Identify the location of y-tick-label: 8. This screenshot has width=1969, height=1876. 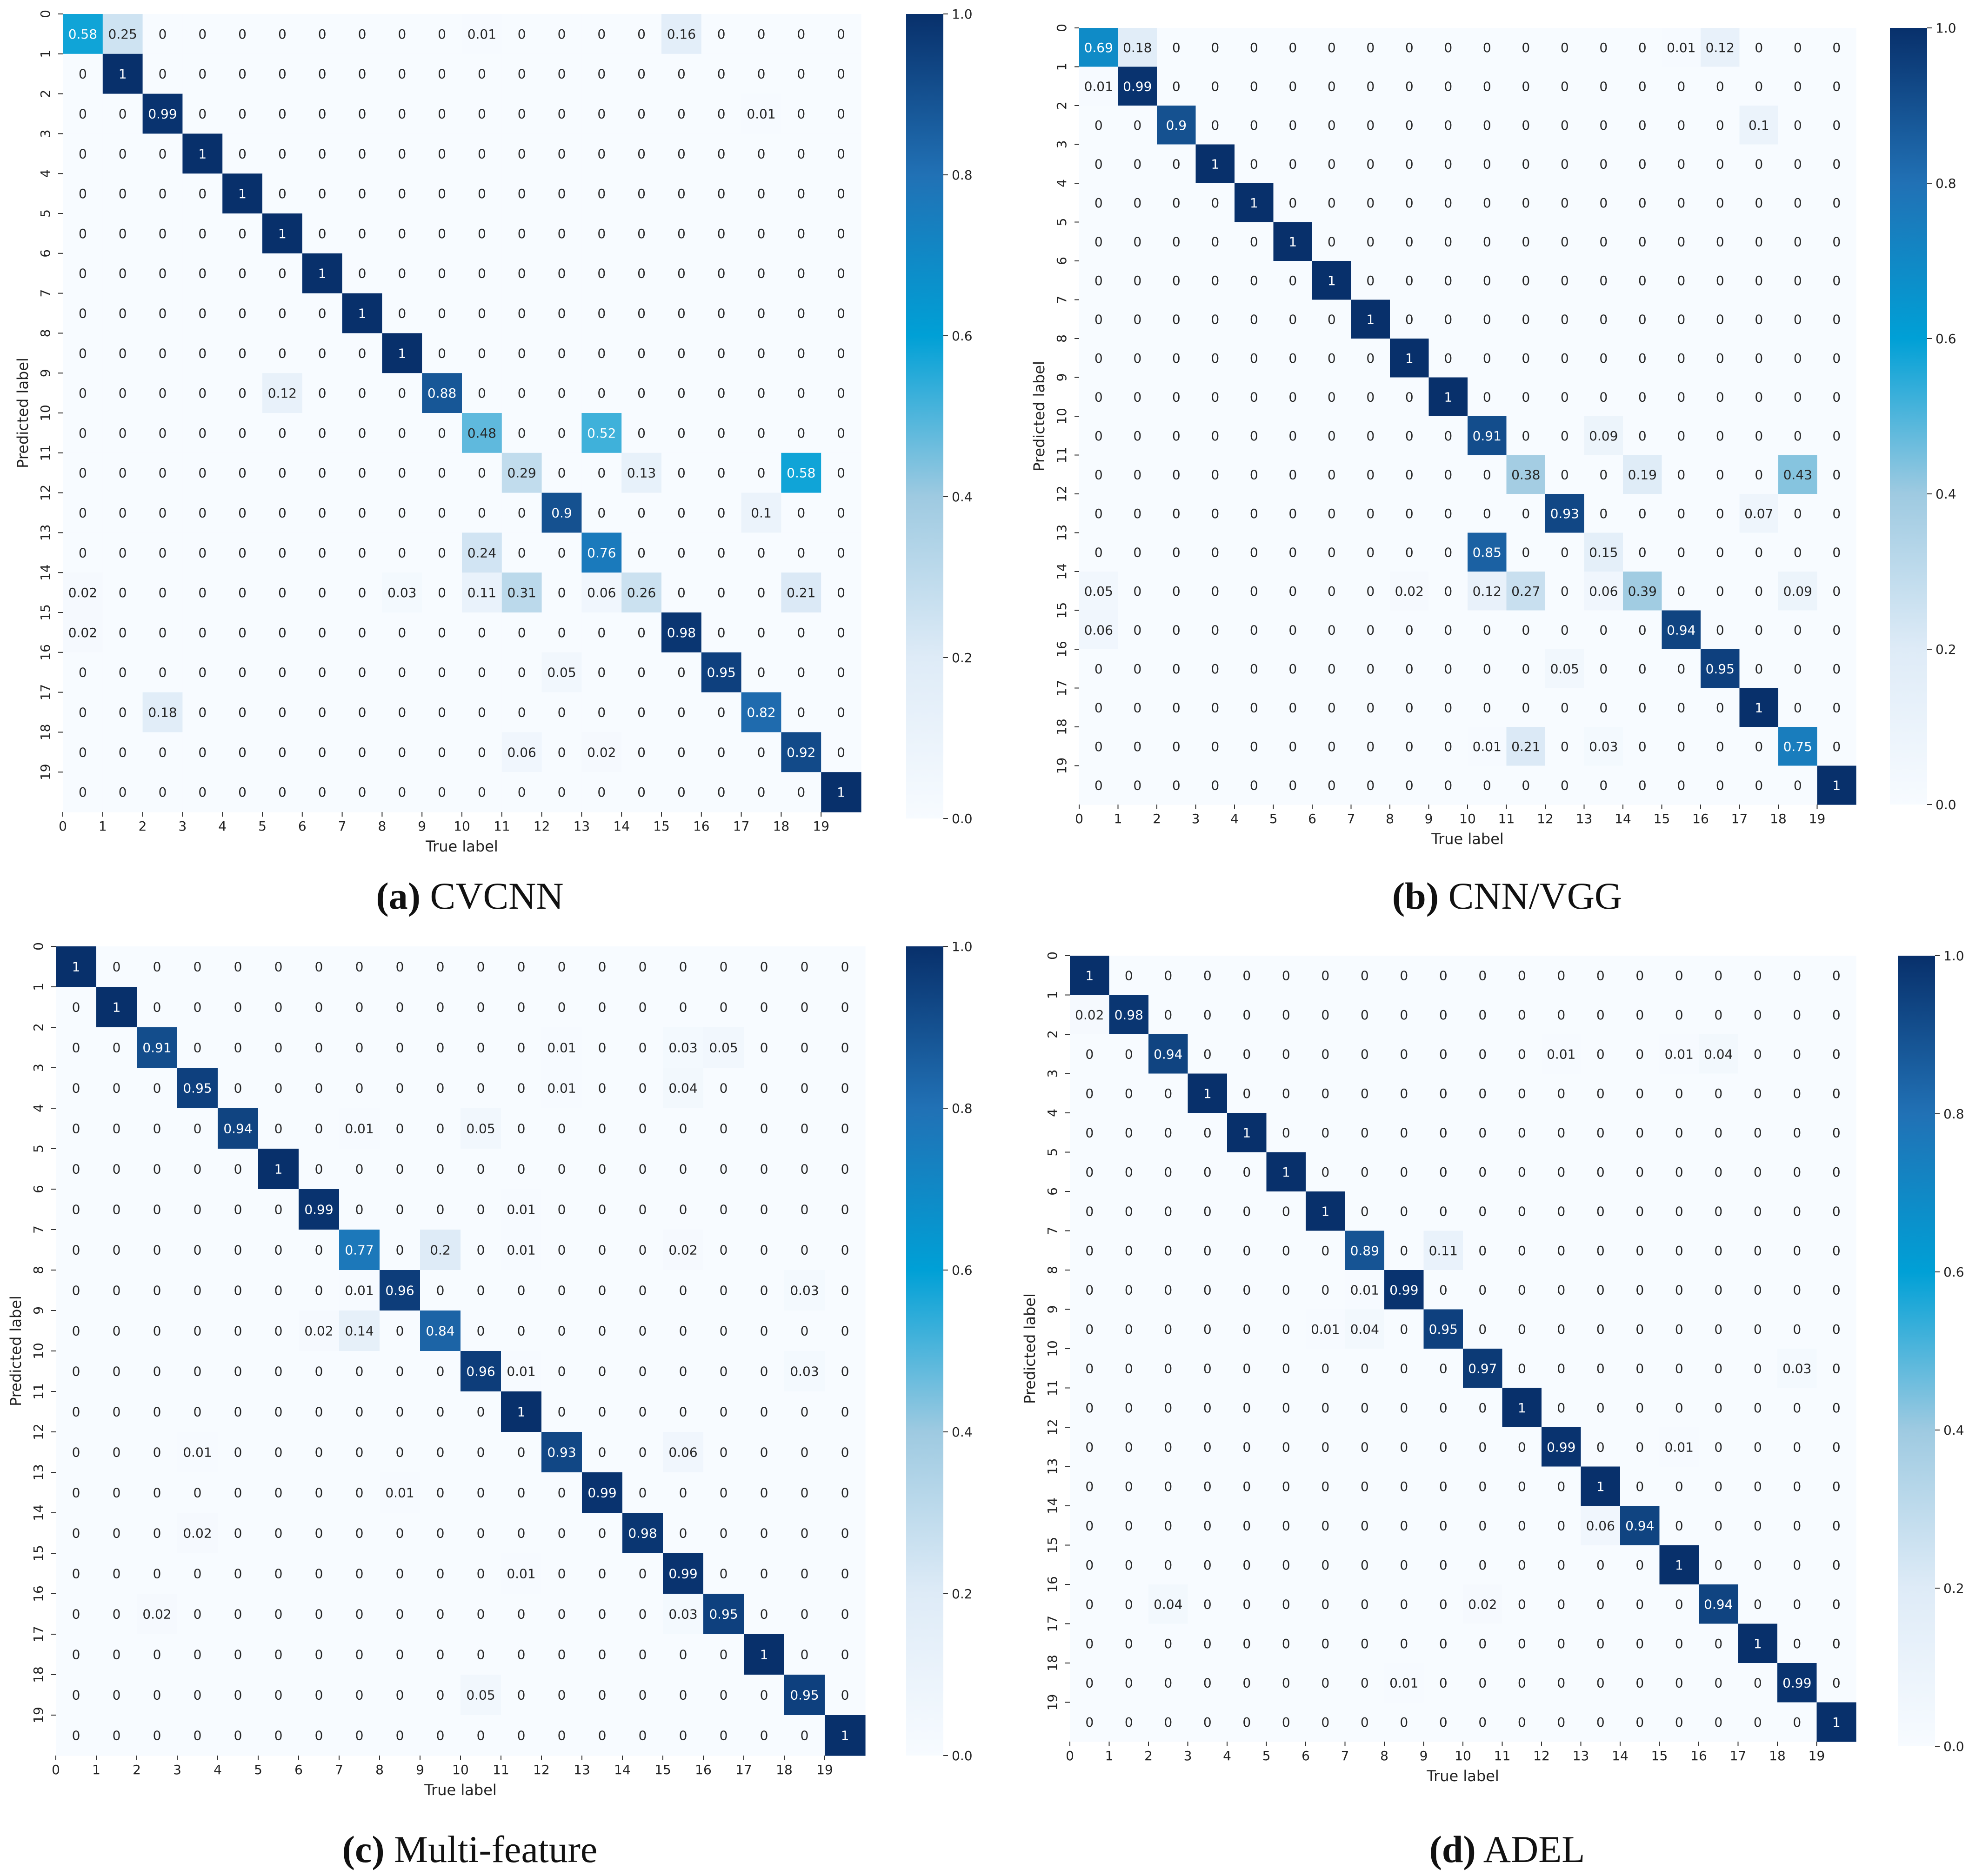
(38, 1270).